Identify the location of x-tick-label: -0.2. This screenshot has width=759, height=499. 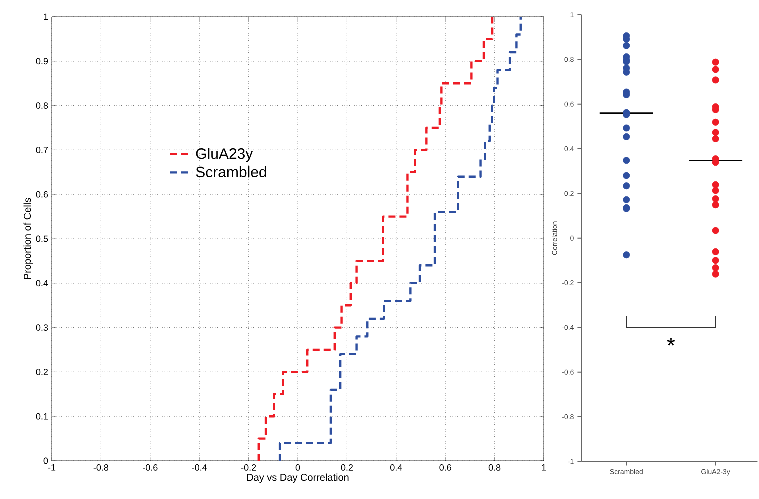
(248, 467).